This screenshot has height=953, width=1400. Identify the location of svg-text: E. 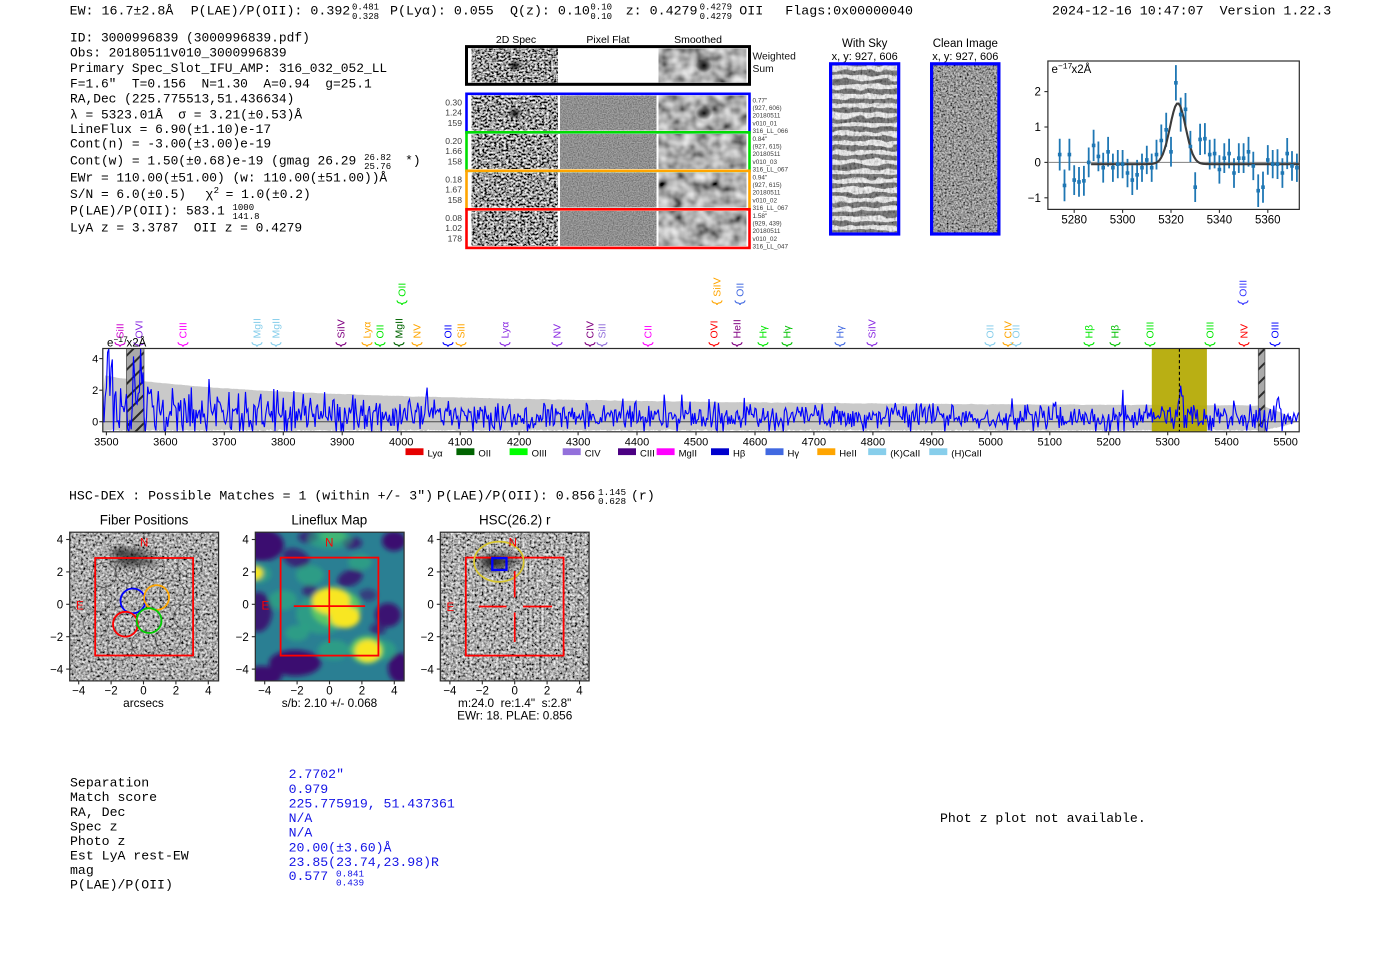
(80, 607).